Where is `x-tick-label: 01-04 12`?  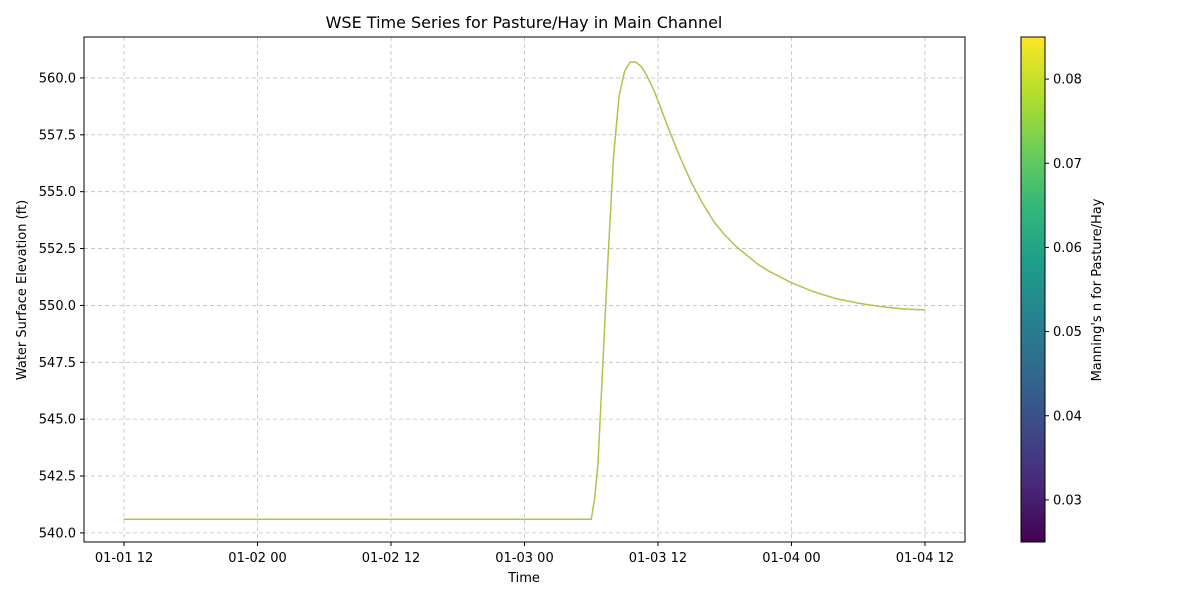
x-tick-label: 01-04 12 is located at coordinates (925, 558).